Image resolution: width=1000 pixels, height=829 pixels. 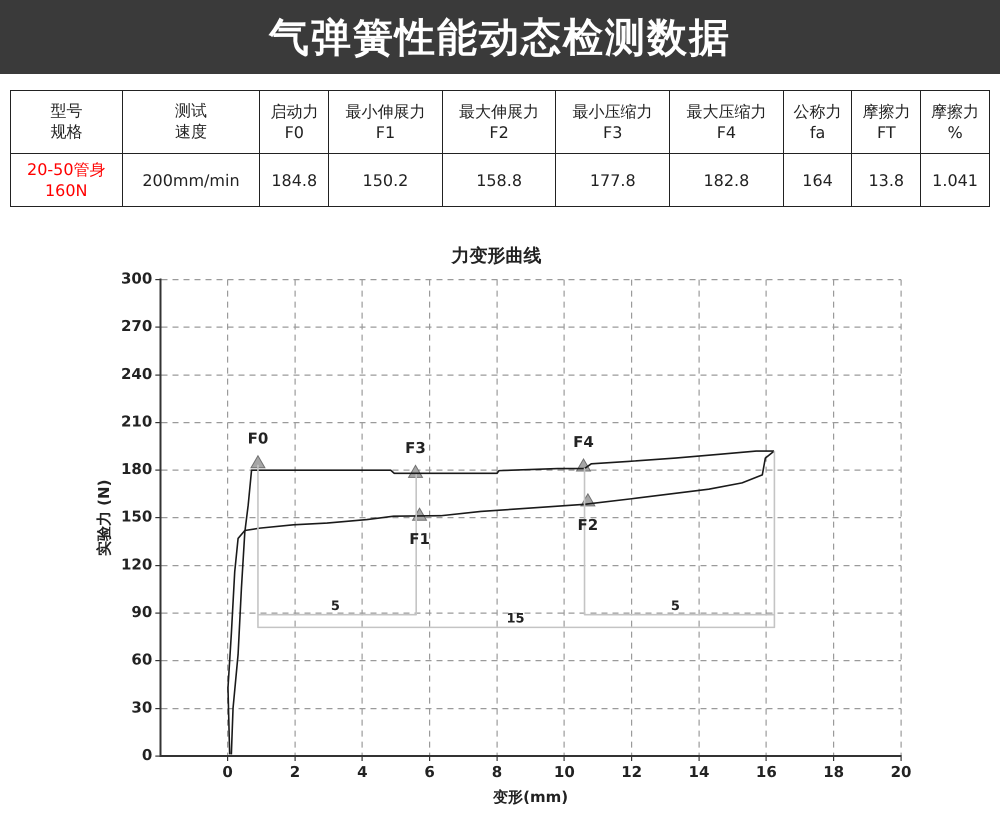 What do you see at coordinates (191, 180) in the screenshot?
I see `text: 200mm/min` at bounding box center [191, 180].